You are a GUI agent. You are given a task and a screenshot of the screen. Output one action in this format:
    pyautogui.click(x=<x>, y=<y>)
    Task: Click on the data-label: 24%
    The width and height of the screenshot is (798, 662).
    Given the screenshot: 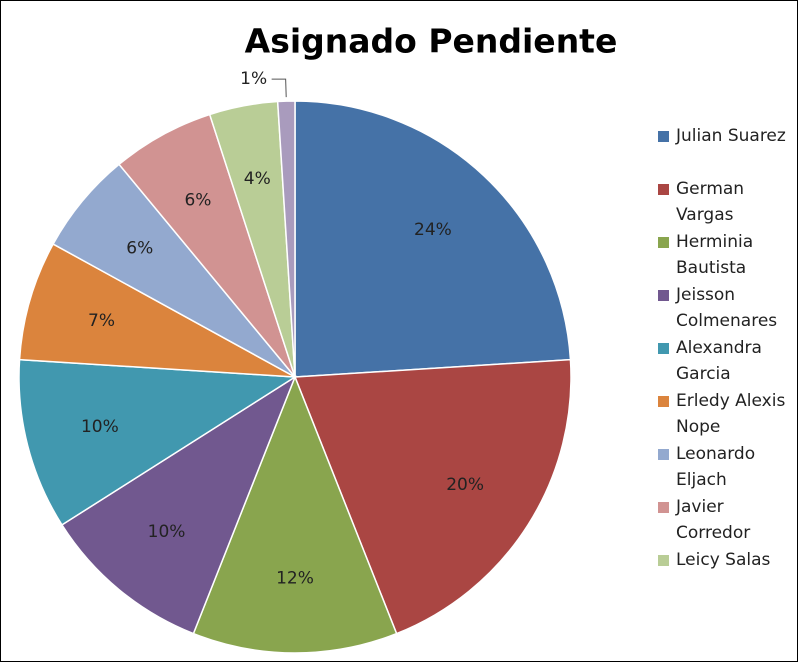 What is the action you would take?
    pyautogui.click(x=433, y=230)
    